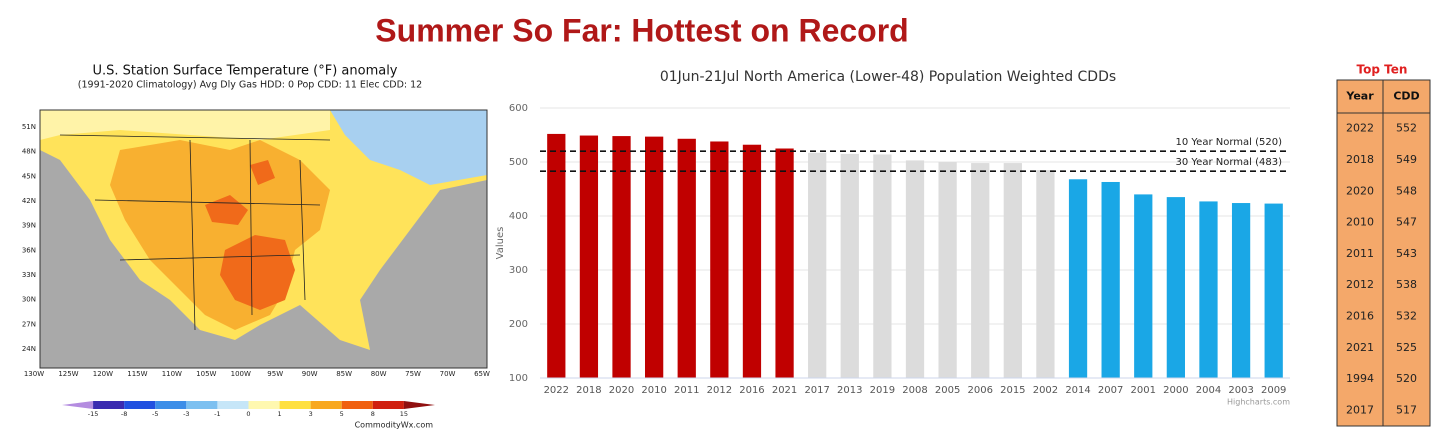 The image size is (1440, 440). Describe the element at coordinates (518, 162) in the screenshot. I see `y-tick-label: 500` at that location.